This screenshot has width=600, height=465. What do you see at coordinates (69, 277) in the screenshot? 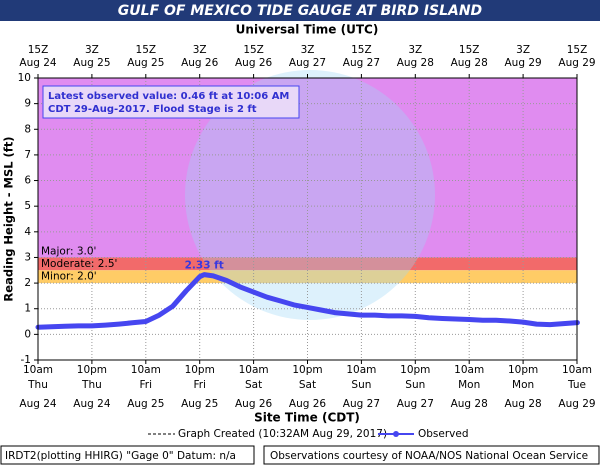
I see `flood-label: Minor: 2.0'` at bounding box center [69, 277].